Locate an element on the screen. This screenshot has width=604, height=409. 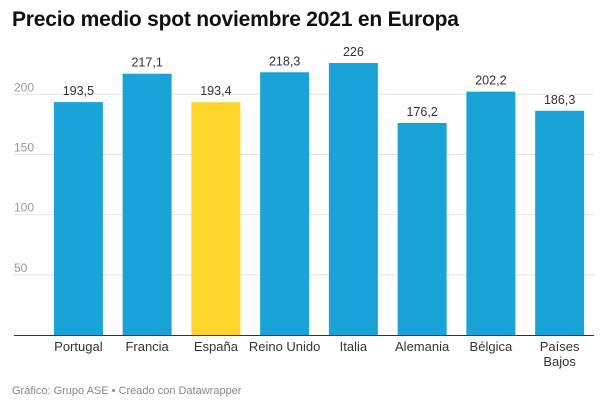
data-label: 226 is located at coordinates (353, 52).